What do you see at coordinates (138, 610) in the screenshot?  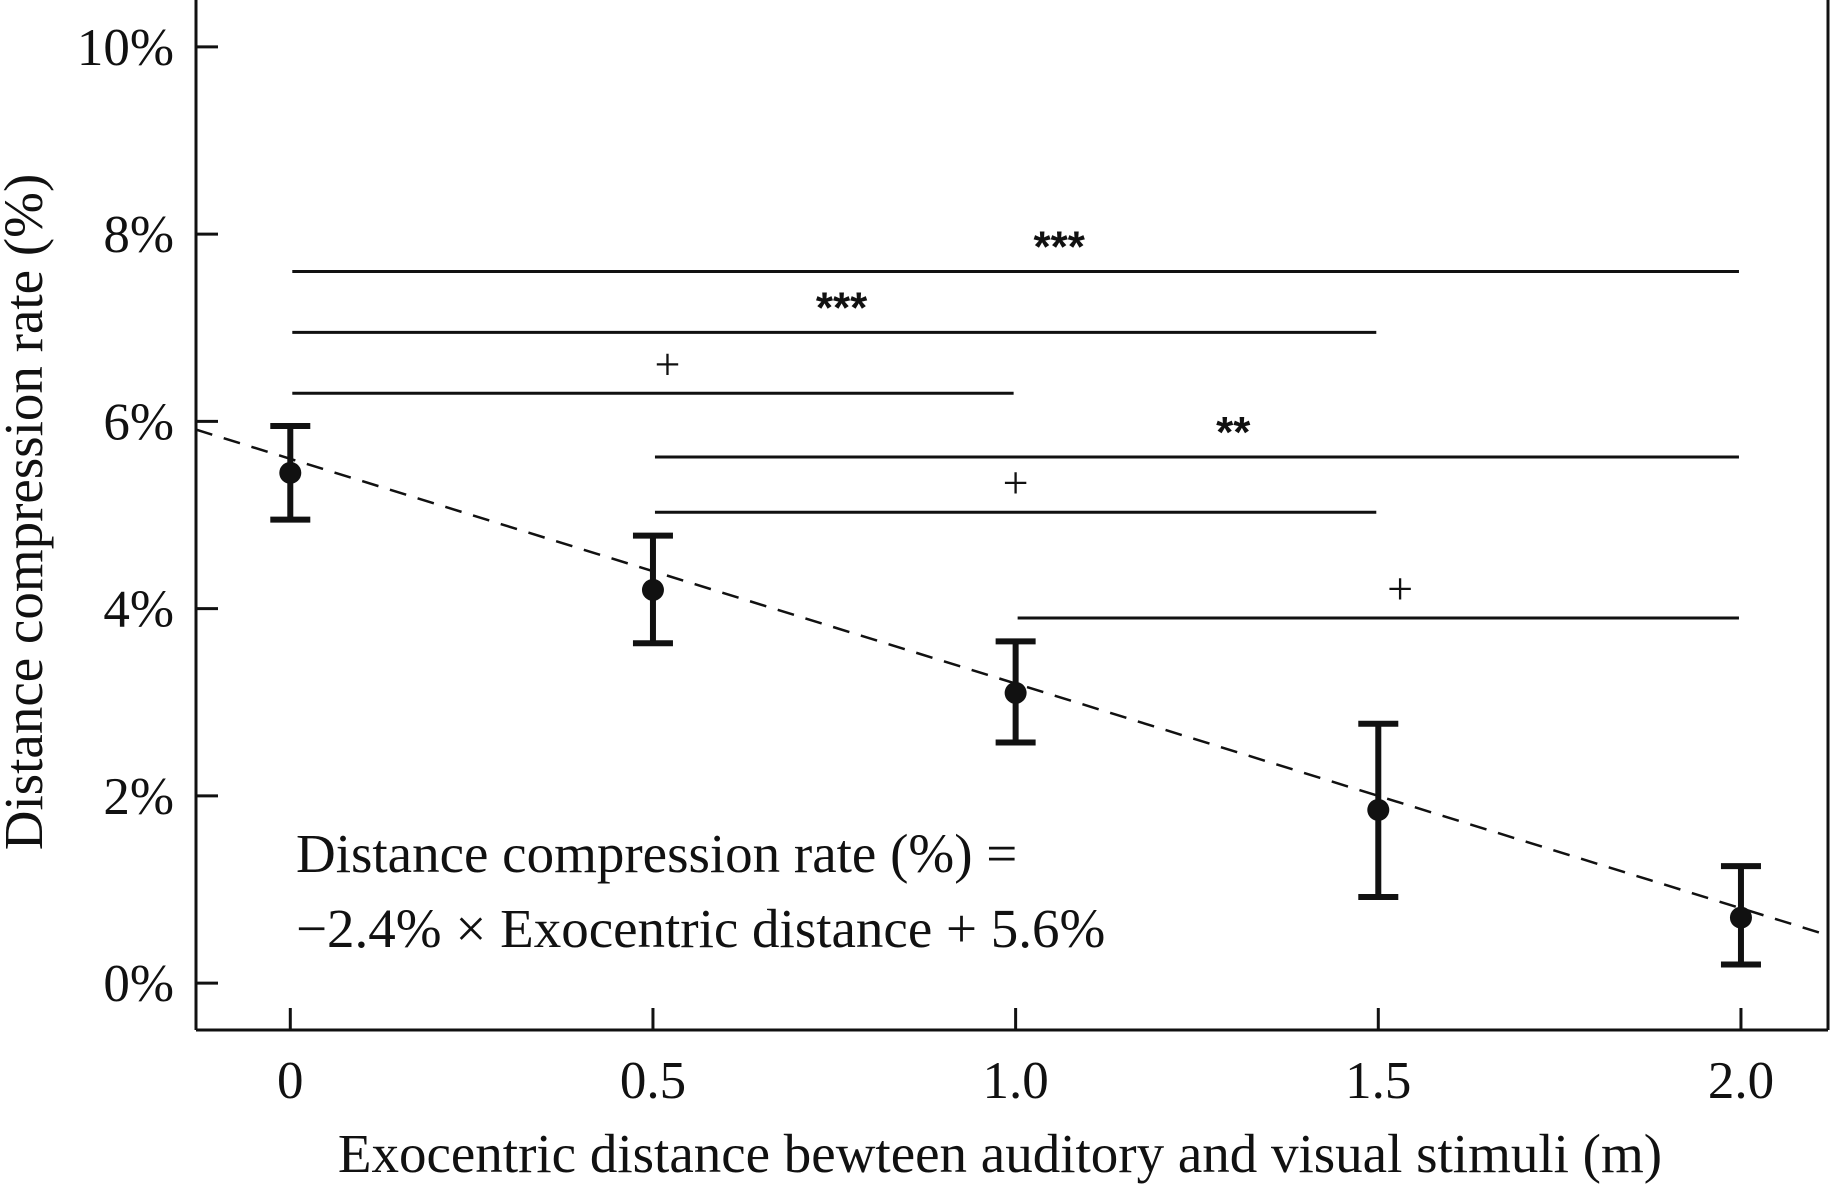 I see `y-tick-label: 4%` at bounding box center [138, 610].